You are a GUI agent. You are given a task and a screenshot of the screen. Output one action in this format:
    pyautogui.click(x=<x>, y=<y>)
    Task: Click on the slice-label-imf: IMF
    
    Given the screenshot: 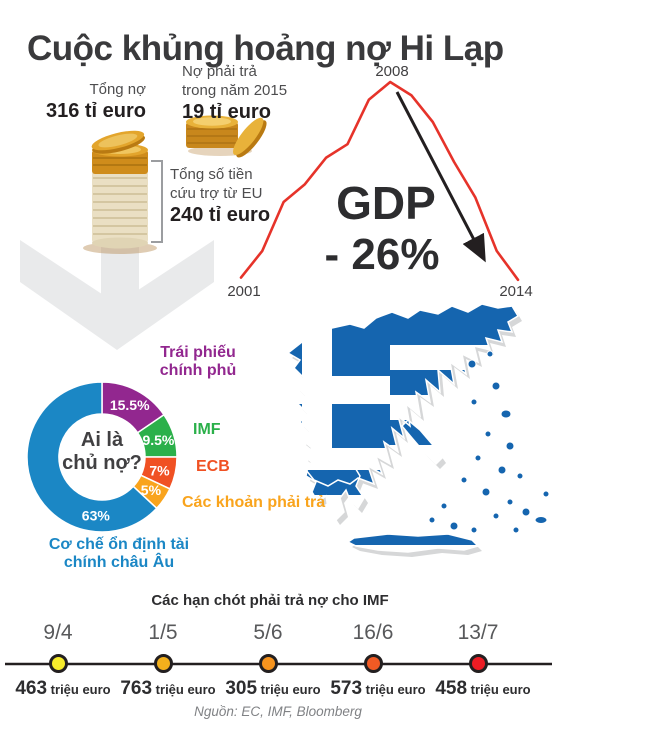 What is the action you would take?
    pyautogui.click(x=207, y=429)
    